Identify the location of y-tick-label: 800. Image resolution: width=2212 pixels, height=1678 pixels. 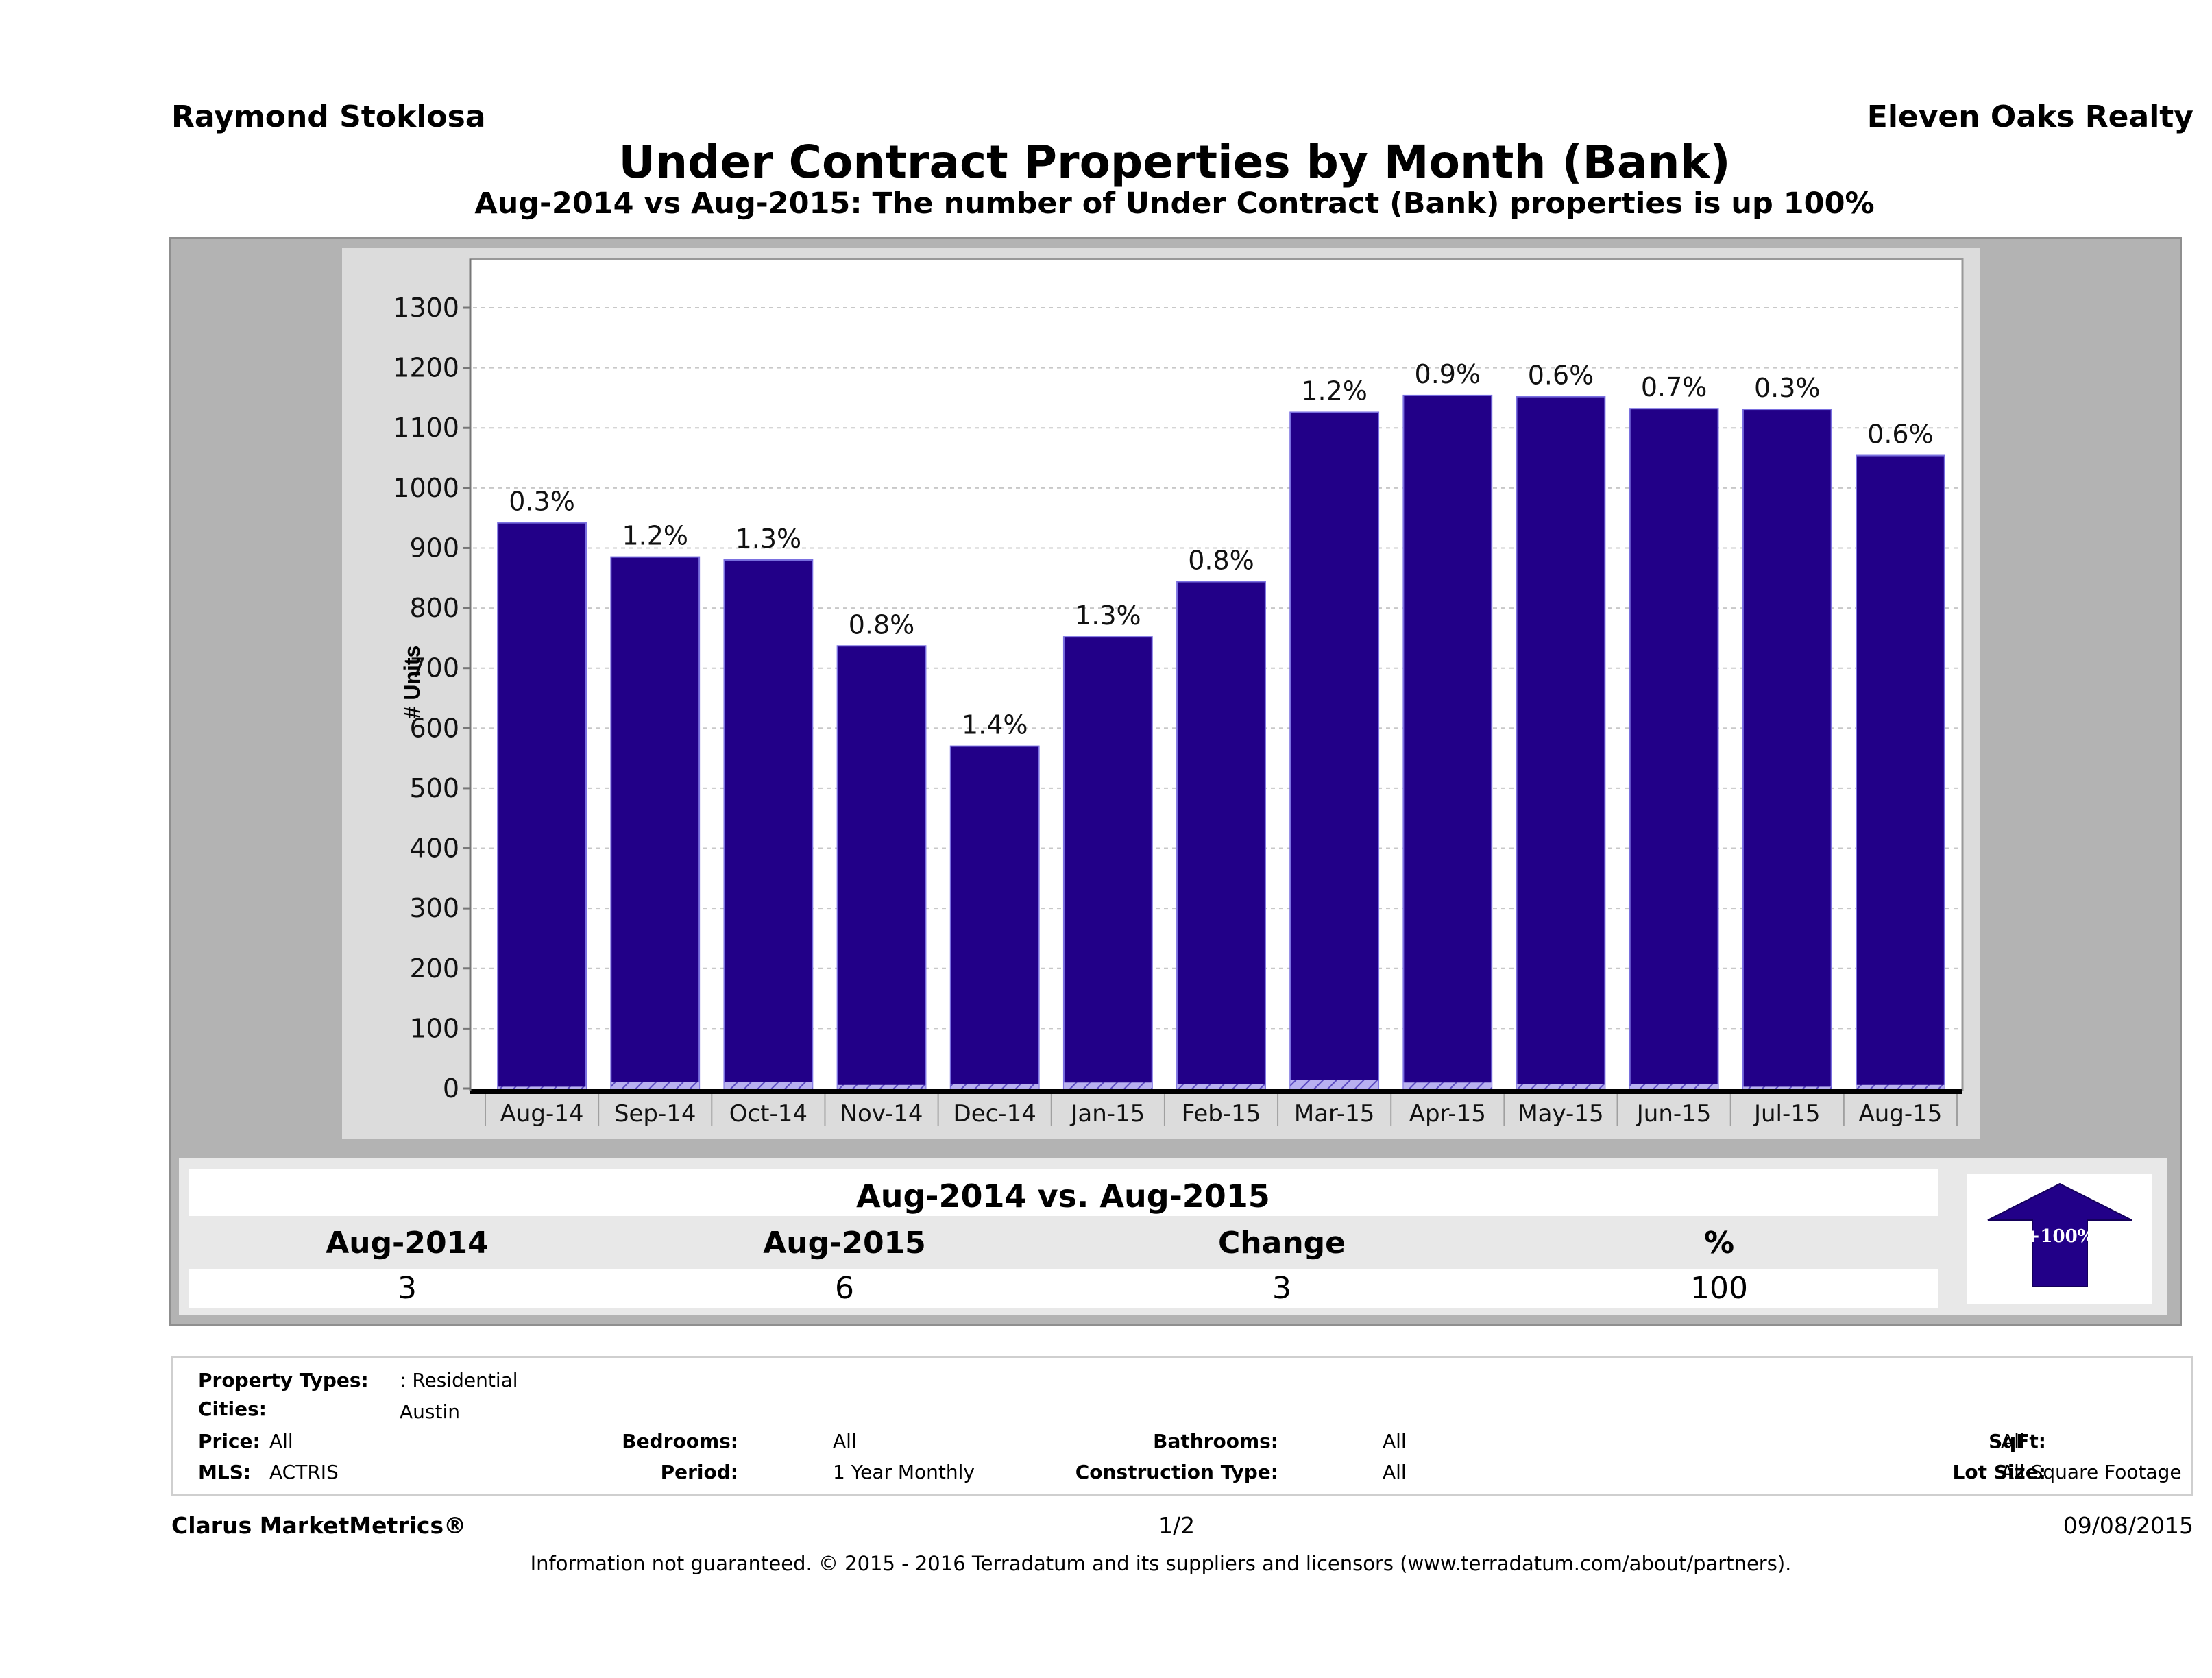
(434, 608).